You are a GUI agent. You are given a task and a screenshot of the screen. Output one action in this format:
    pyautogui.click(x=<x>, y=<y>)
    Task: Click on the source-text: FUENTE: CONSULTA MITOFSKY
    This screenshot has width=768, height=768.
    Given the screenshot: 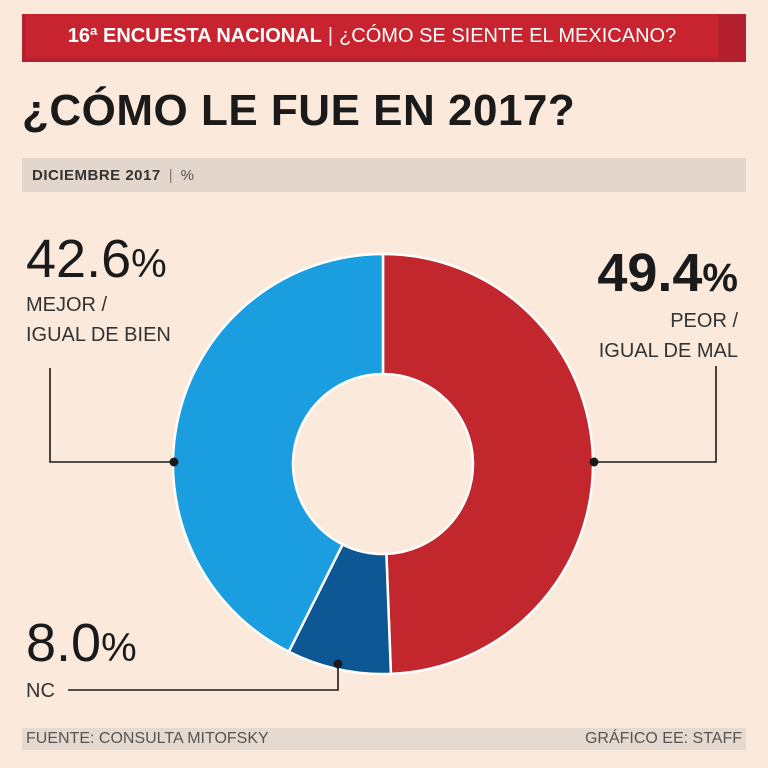 What is the action you would take?
    pyautogui.click(x=147, y=738)
    